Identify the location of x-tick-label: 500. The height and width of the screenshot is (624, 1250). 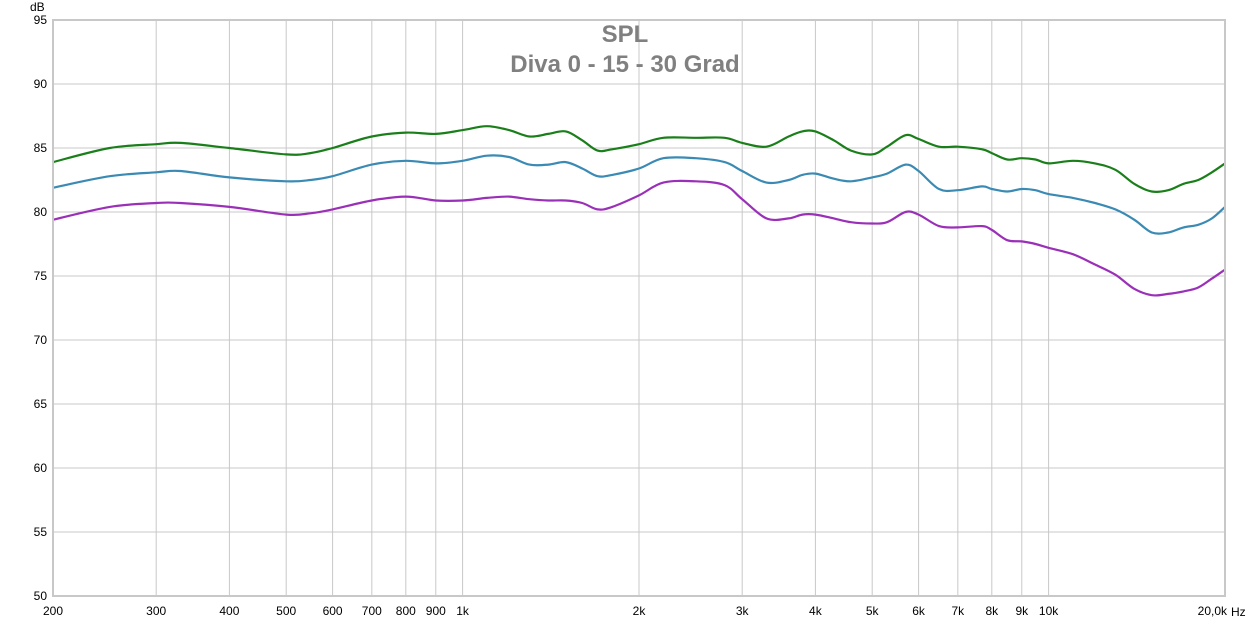
(286, 611).